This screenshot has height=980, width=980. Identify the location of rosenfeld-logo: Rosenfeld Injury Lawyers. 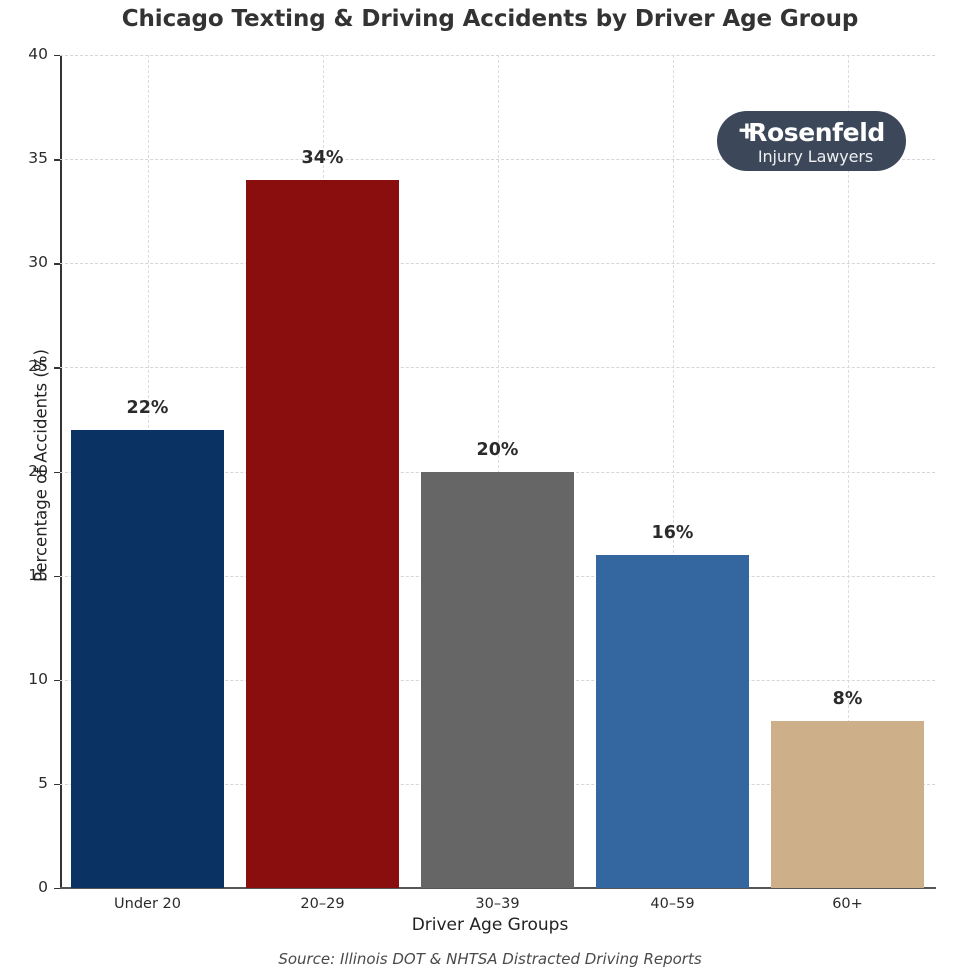
(811, 141).